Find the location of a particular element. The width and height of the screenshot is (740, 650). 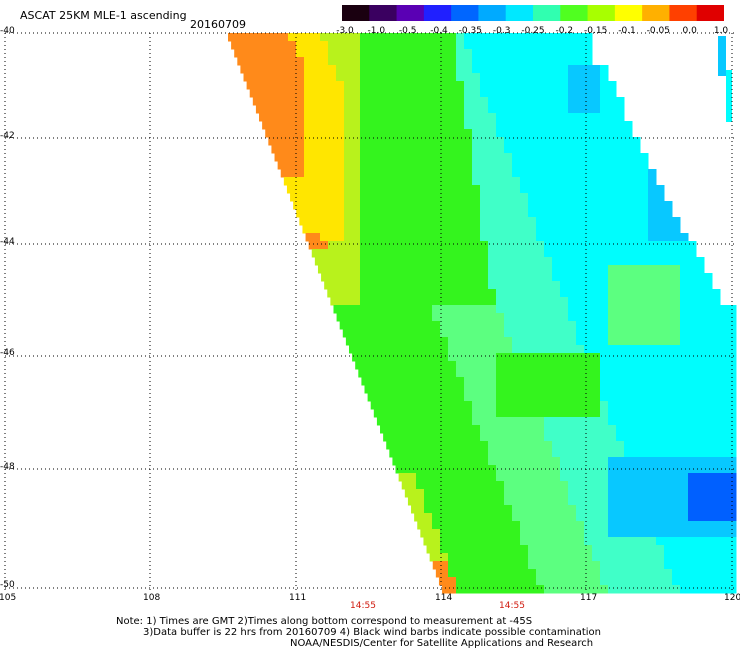

colorbar-label: -0.2 is located at coordinates (564, 31).